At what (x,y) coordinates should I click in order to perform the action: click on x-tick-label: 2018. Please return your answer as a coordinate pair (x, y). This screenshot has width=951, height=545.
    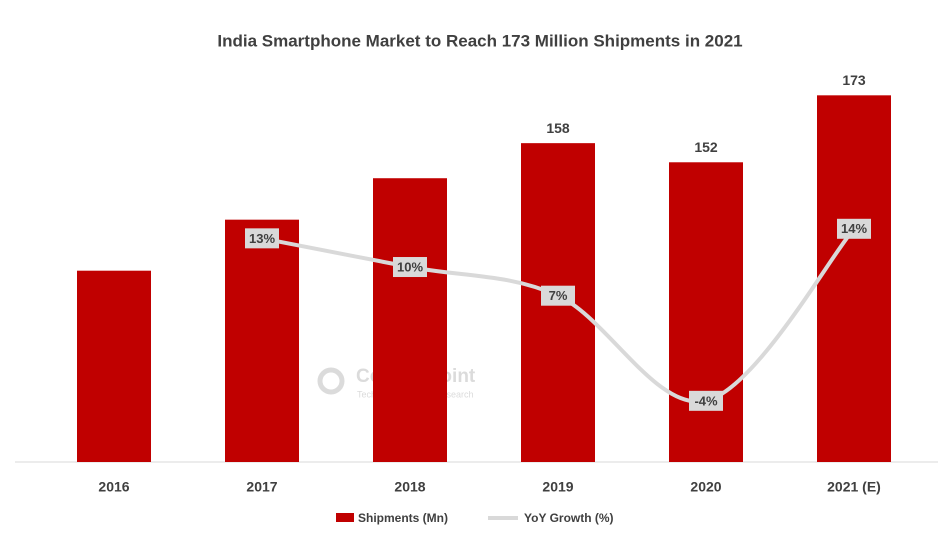
    Looking at the image, I should click on (409, 487).